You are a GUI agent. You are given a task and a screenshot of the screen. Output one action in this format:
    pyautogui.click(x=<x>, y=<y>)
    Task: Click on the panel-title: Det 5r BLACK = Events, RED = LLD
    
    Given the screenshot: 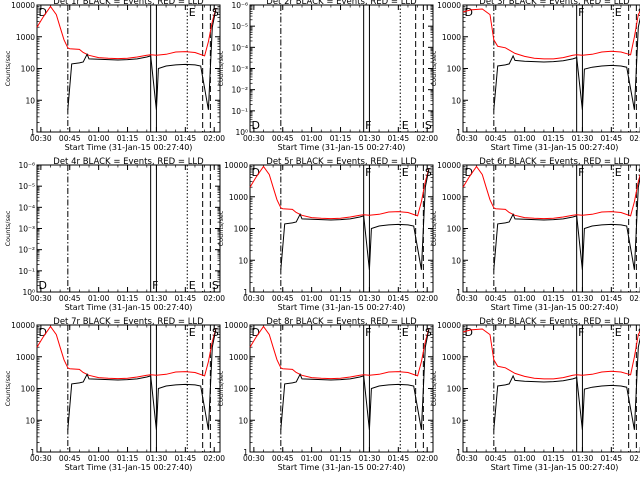 What is the action you would take?
    pyautogui.click(x=341, y=162)
    